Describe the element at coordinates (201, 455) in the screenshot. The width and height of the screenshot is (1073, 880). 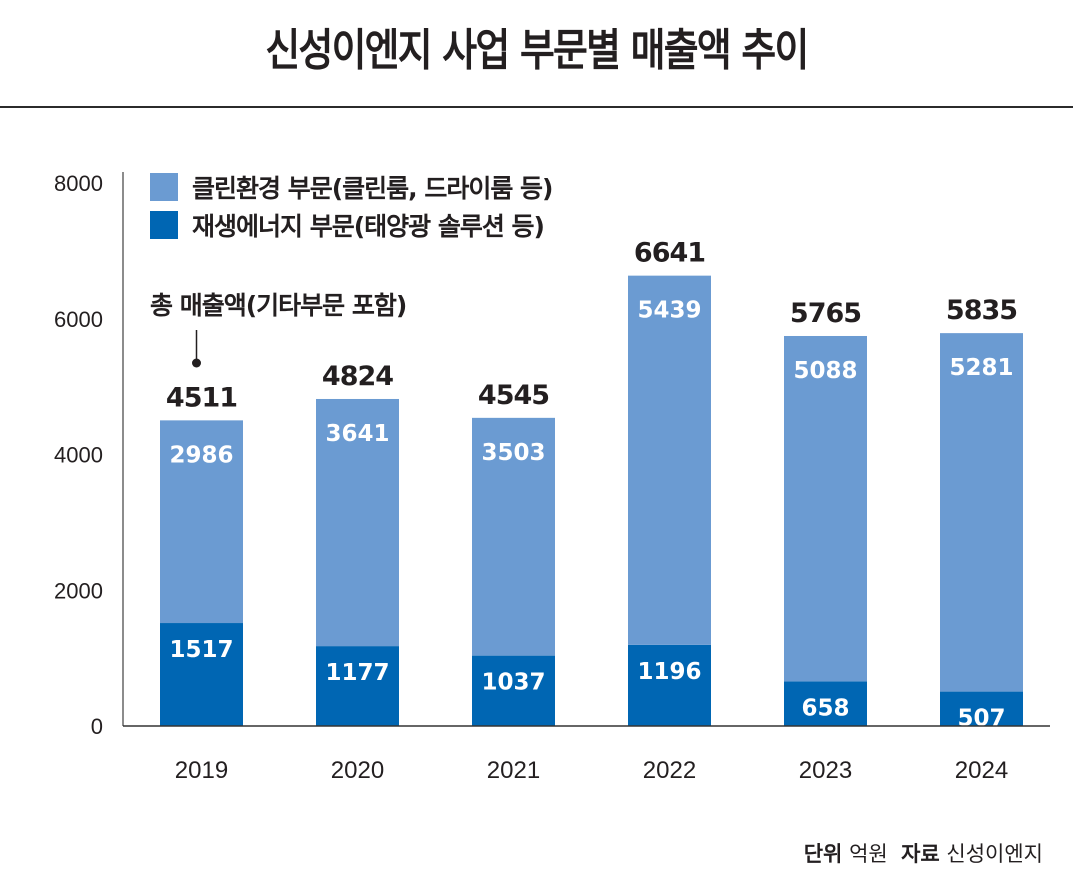
I see `bar-value-label: 2986` at that location.